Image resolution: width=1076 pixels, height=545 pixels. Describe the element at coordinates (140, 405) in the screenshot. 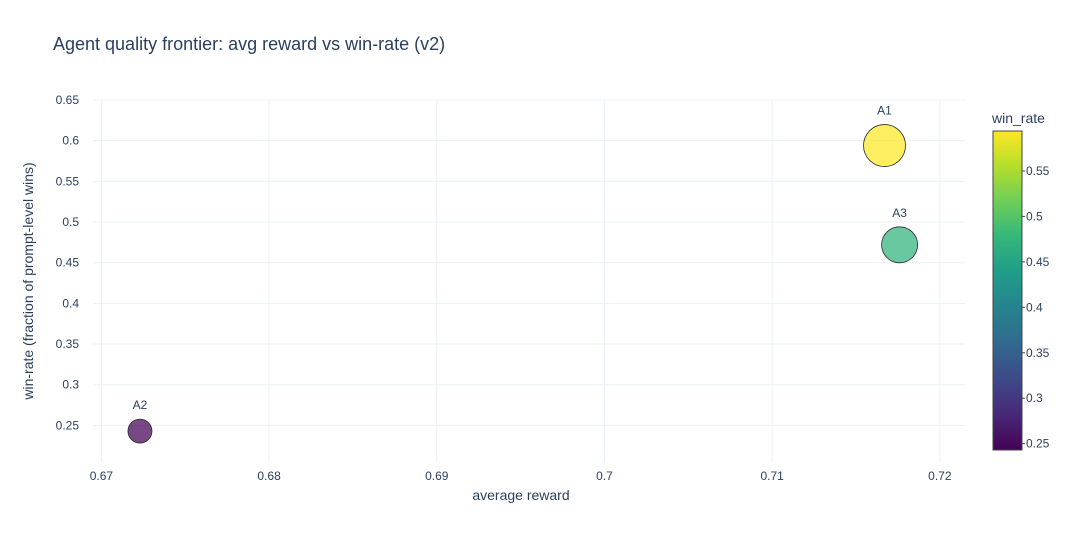

I see `point-label: A2` at that location.